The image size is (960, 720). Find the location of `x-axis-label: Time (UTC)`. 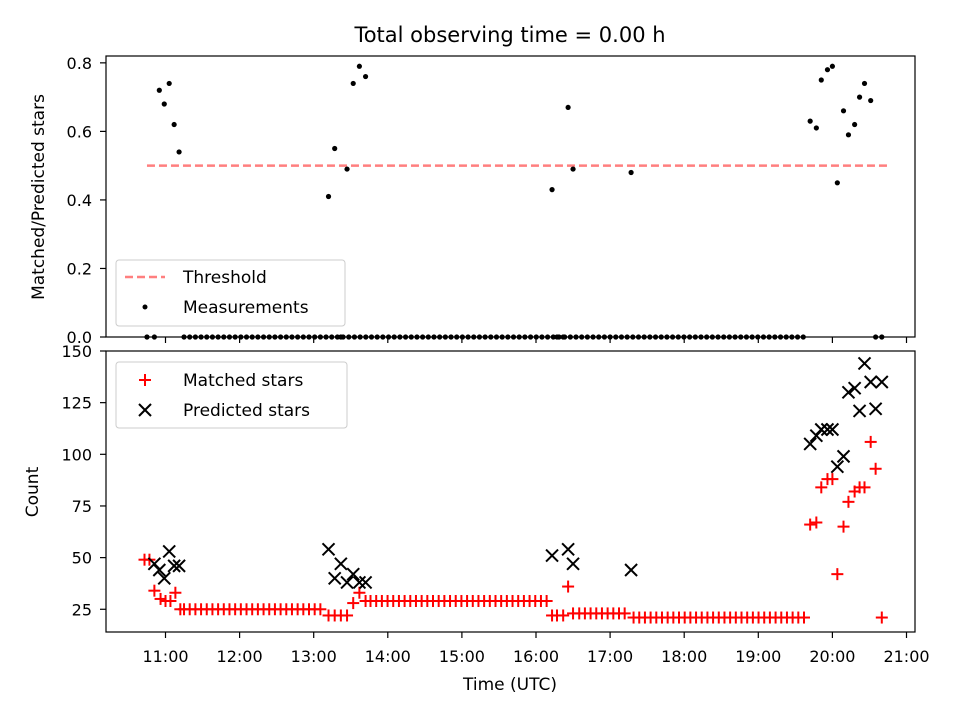

x-axis-label: Time (UTC) is located at coordinates (509, 685).